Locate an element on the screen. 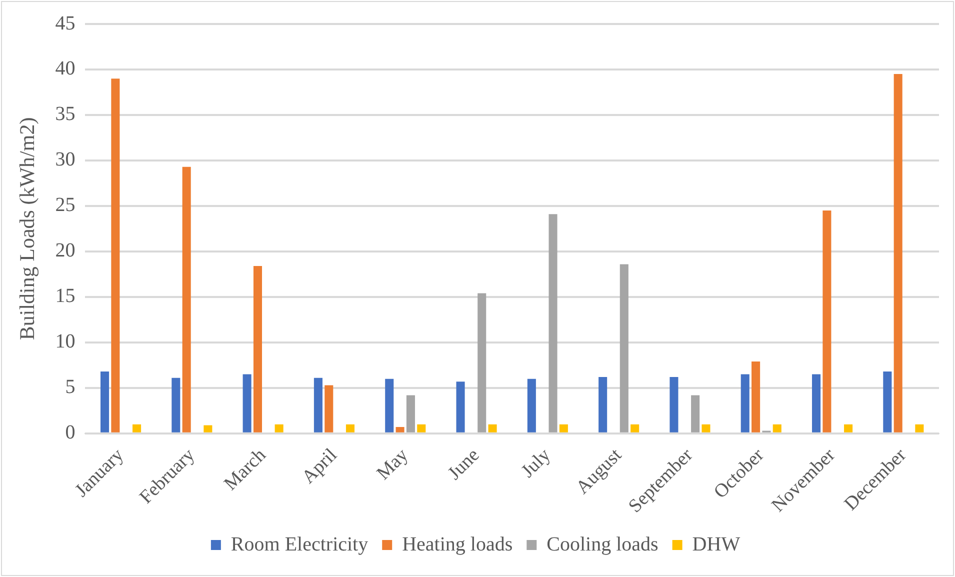 Image resolution: width=955 pixels, height=577 pixels. y-tick-label: 20 is located at coordinates (65, 251).